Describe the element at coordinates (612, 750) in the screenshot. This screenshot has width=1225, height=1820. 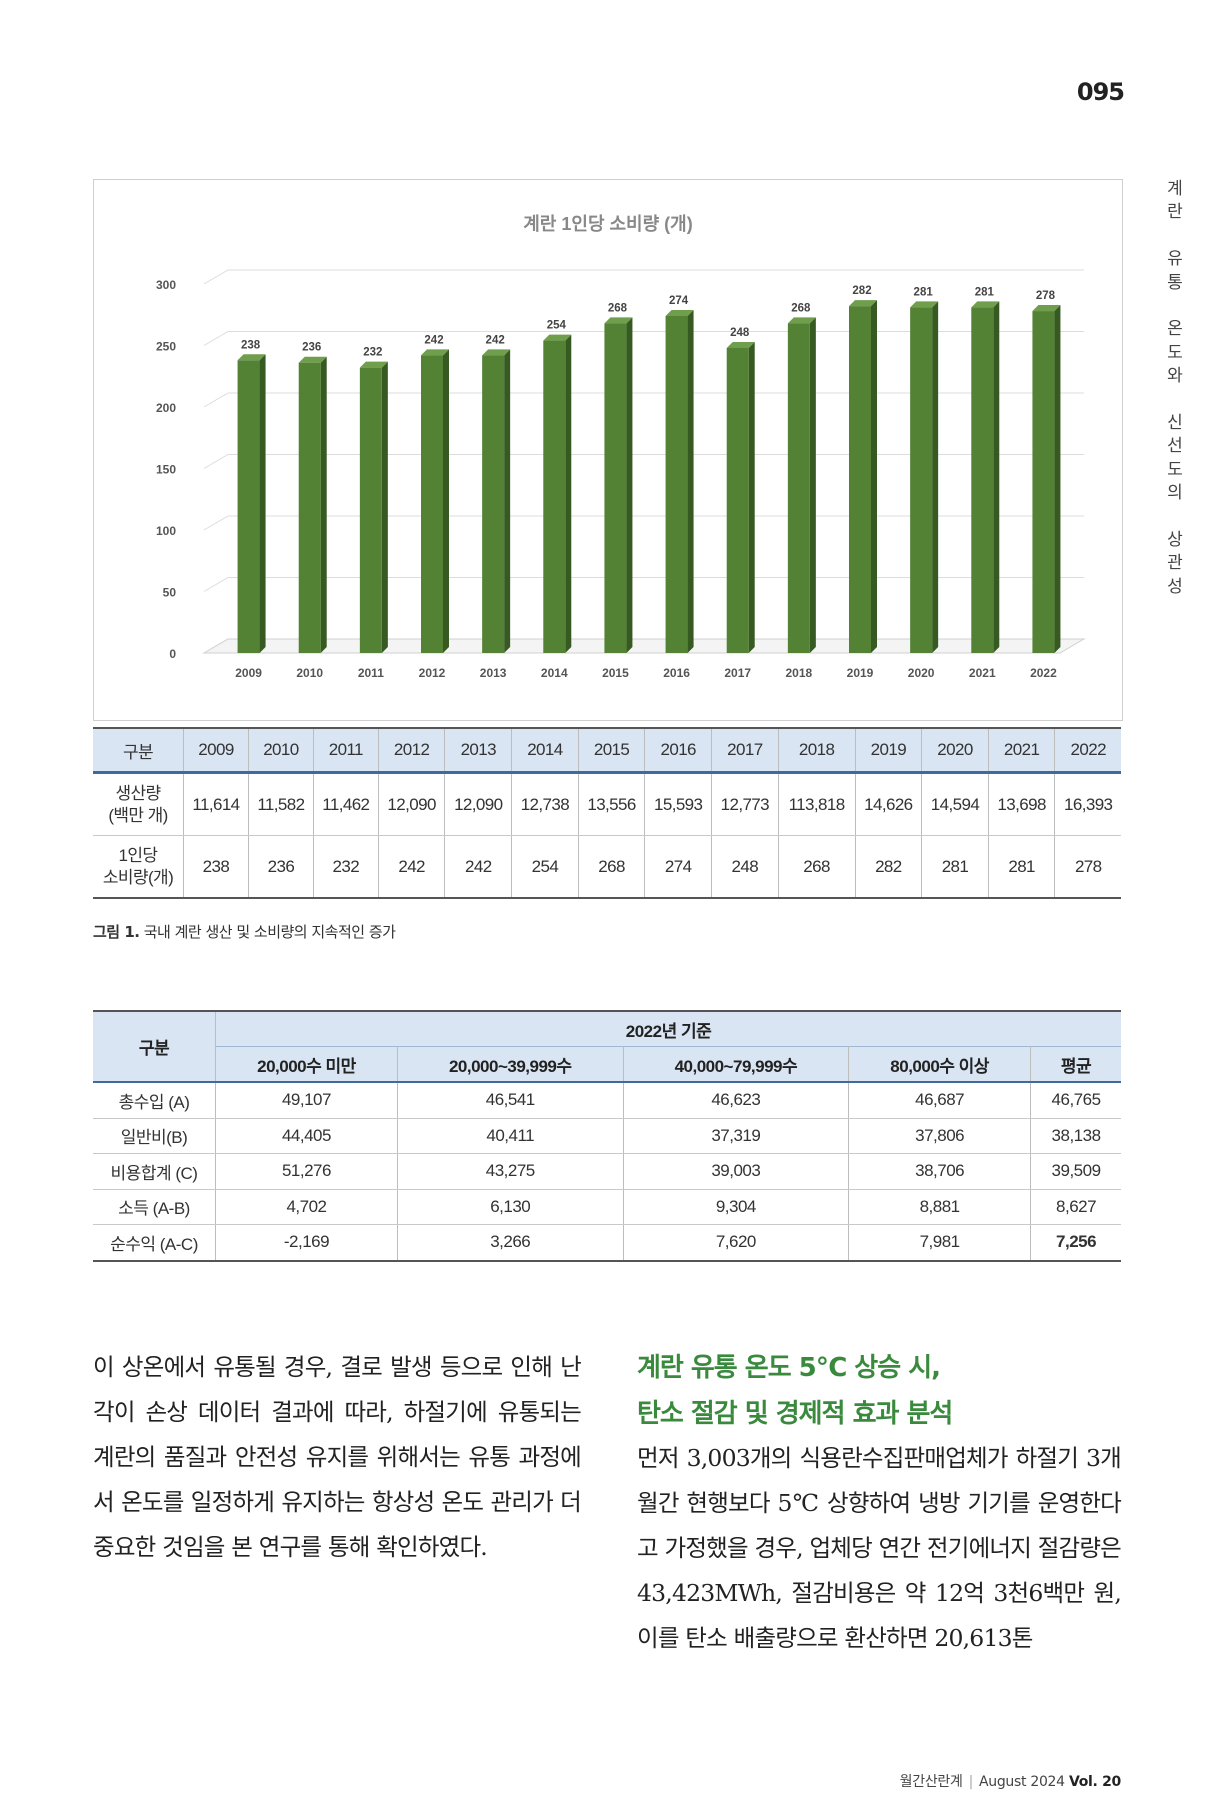
I see `header-cell-year: 2015` at that location.